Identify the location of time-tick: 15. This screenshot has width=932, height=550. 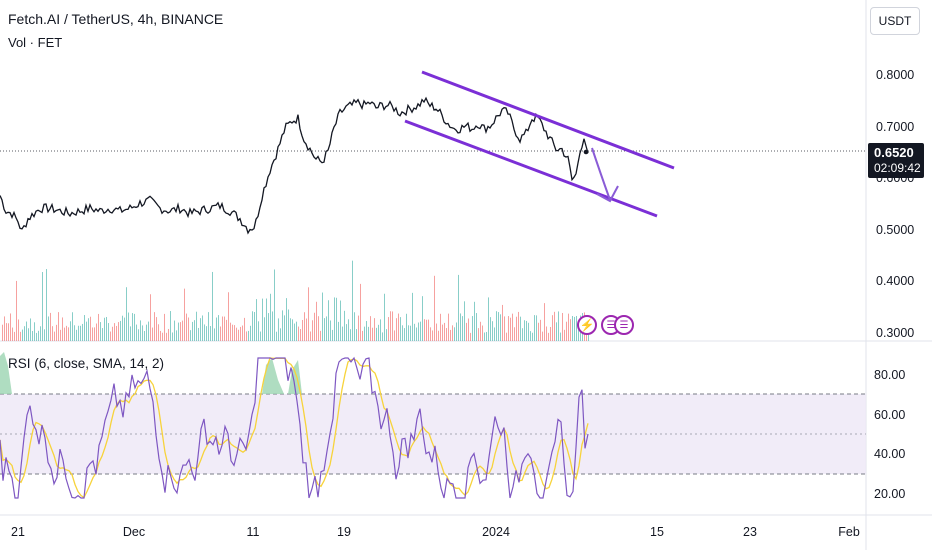
(657, 532).